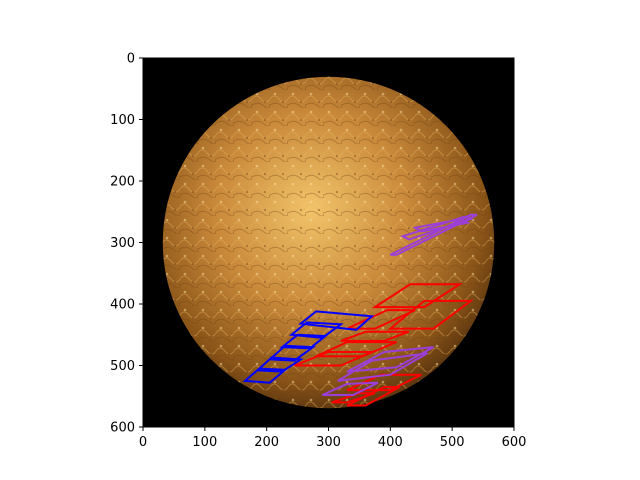 This screenshot has height=480, width=640. I want to click on x-tick-label: 500, so click(452, 442).